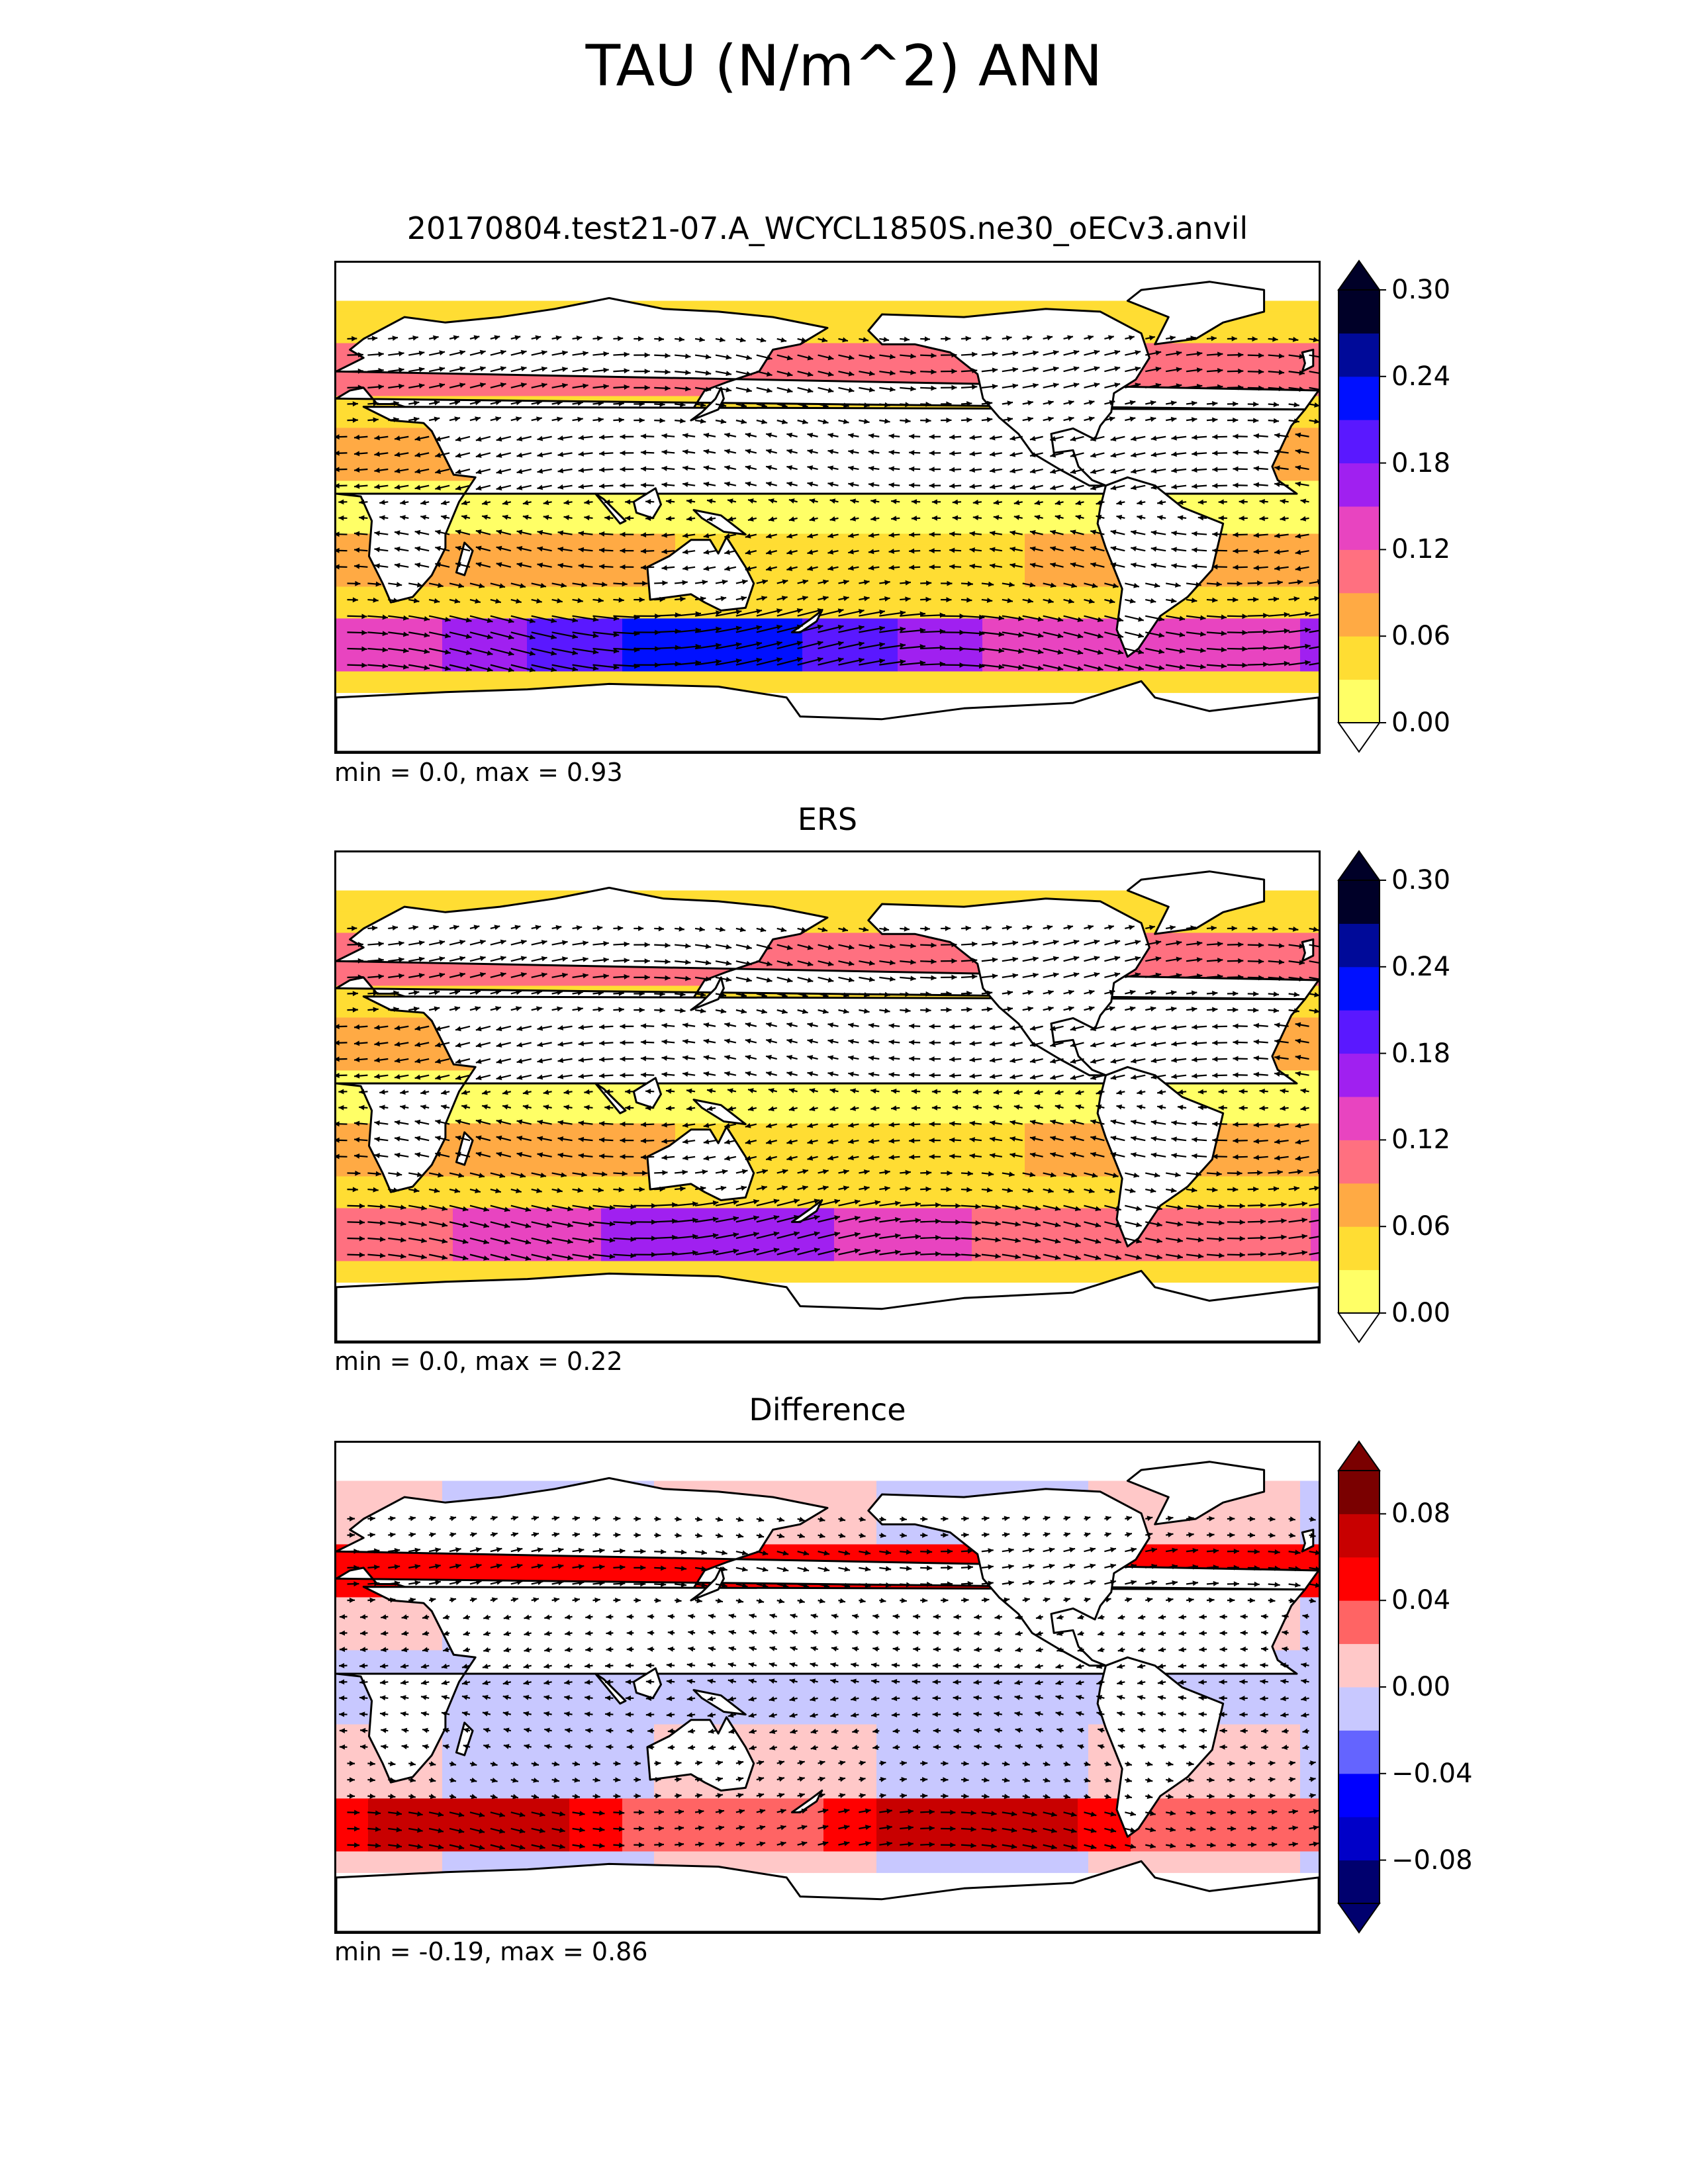 This screenshot has height=2184, width=1688. I want to click on panel-2-map, so click(827, 1096).